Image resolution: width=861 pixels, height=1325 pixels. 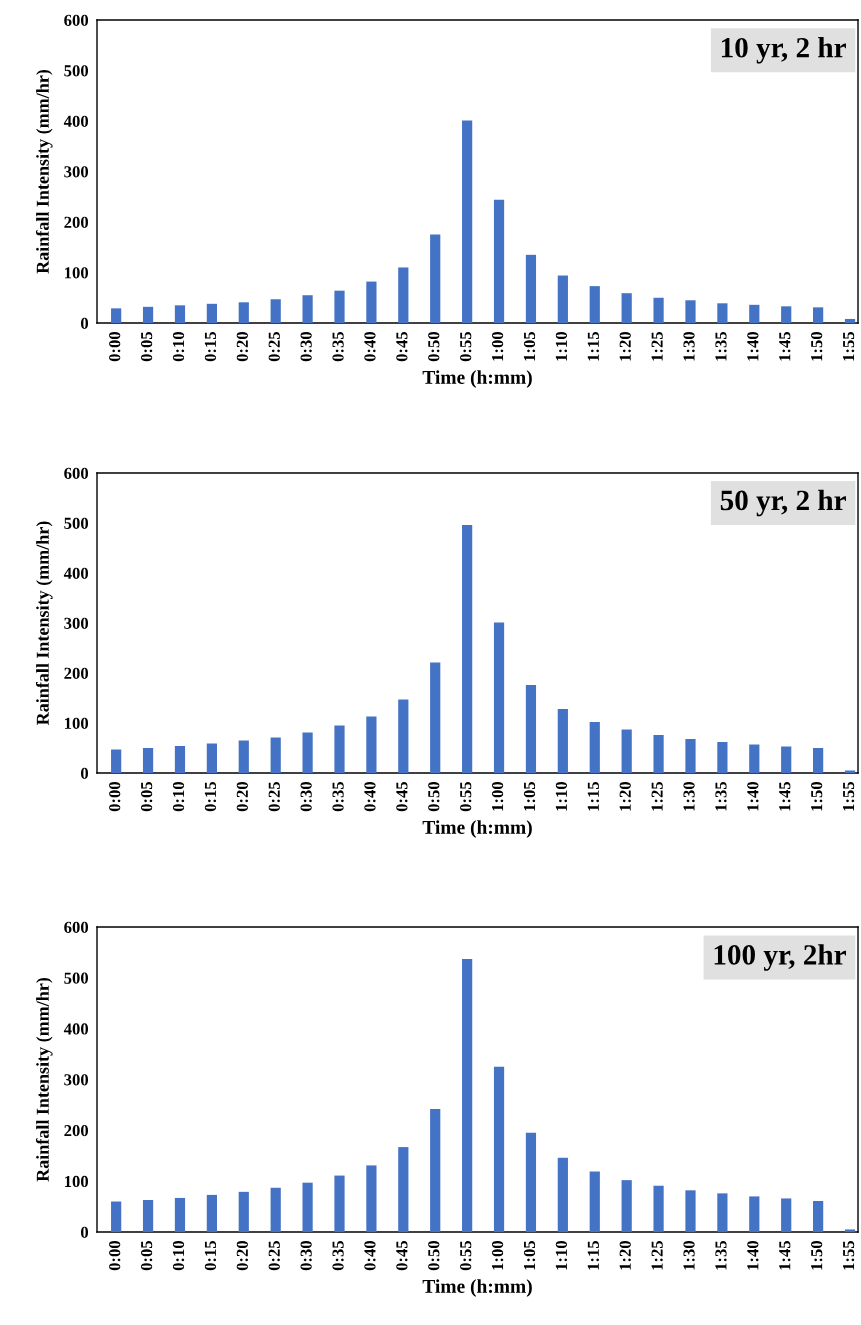 What do you see at coordinates (76, 222) in the screenshot?
I see `y-tick-label: 200` at bounding box center [76, 222].